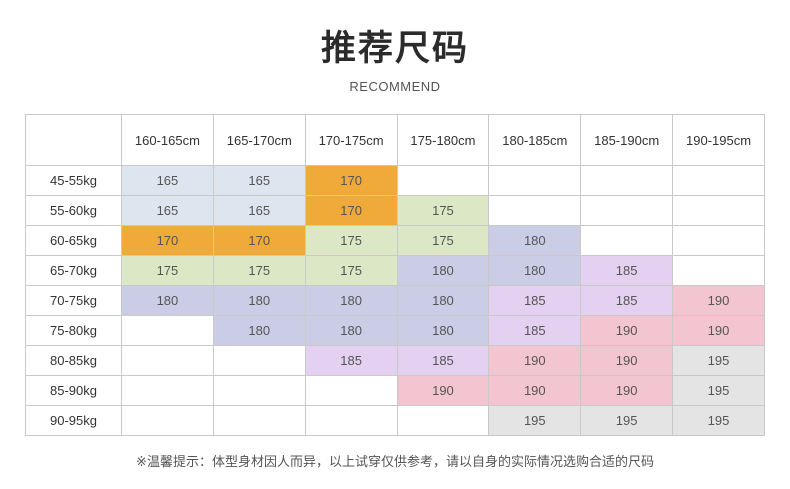 The image size is (790, 489). What do you see at coordinates (395, 86) in the screenshot?
I see `page-subtitle: RECOMMEND` at bounding box center [395, 86].